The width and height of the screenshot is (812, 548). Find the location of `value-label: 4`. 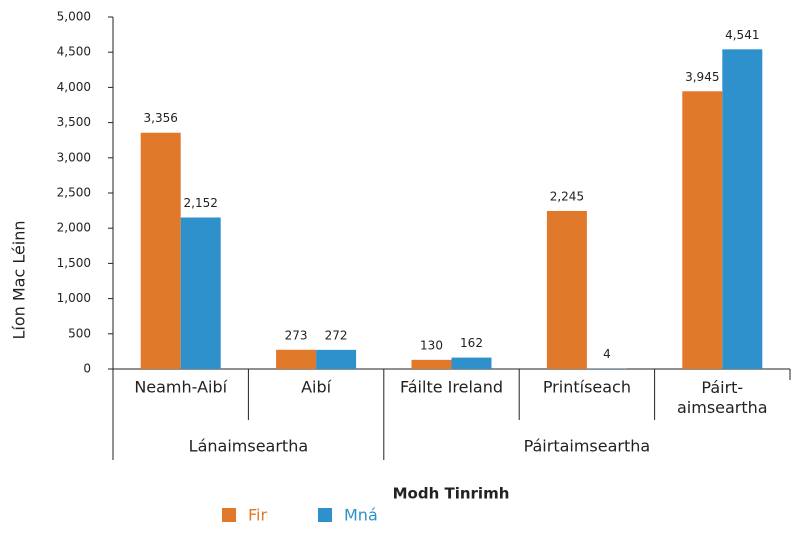

value-label: 4 is located at coordinates (607, 354).